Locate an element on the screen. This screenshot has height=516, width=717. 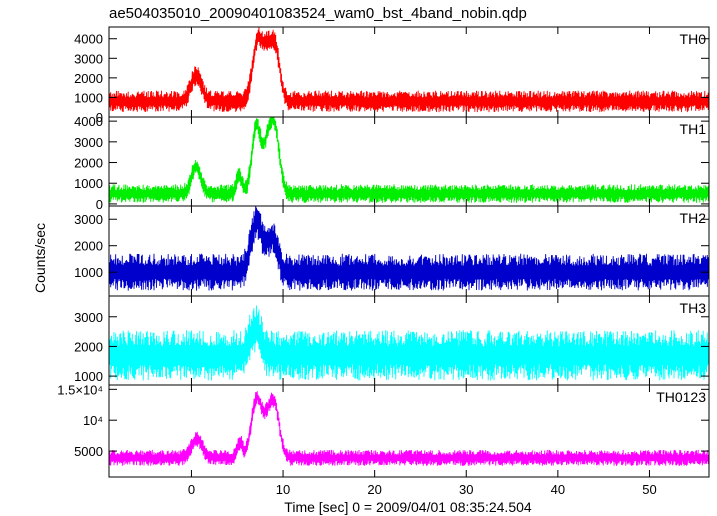
panel-label: TH2 is located at coordinates (693, 218).